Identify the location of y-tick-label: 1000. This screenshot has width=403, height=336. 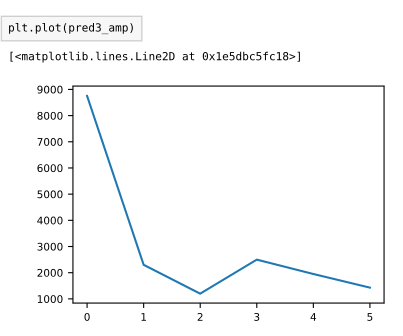
(50, 299).